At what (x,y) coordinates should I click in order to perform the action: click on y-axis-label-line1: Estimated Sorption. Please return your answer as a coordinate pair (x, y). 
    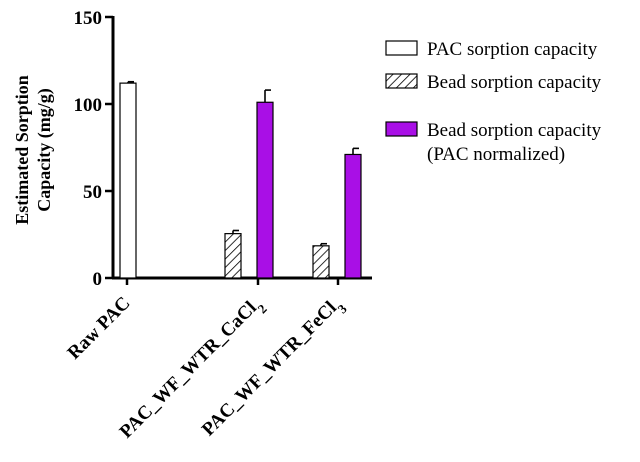
    Looking at the image, I should click on (22, 150).